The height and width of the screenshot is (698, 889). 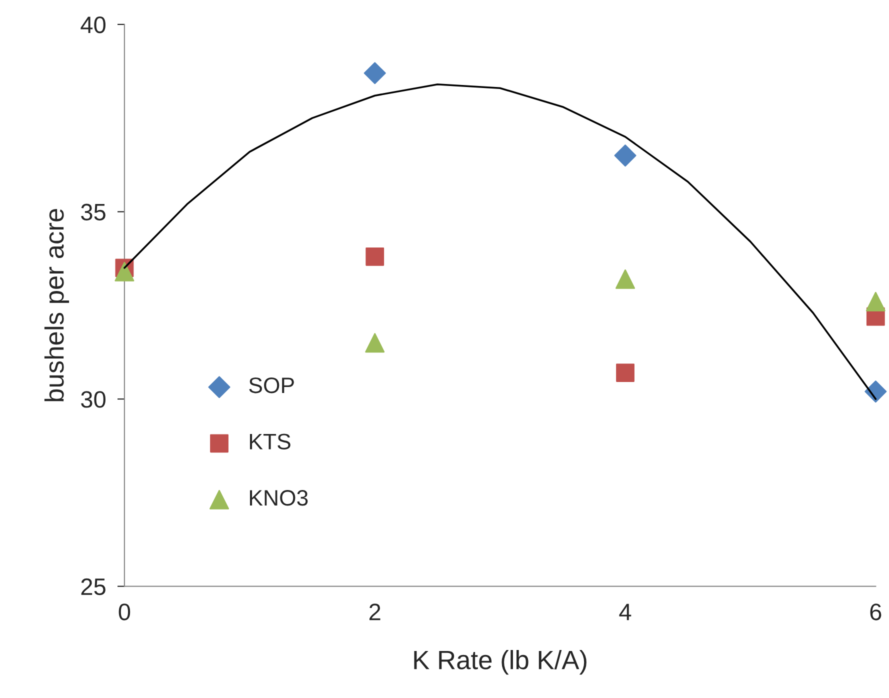 I want to click on legend-label: SOP, so click(x=271, y=385).